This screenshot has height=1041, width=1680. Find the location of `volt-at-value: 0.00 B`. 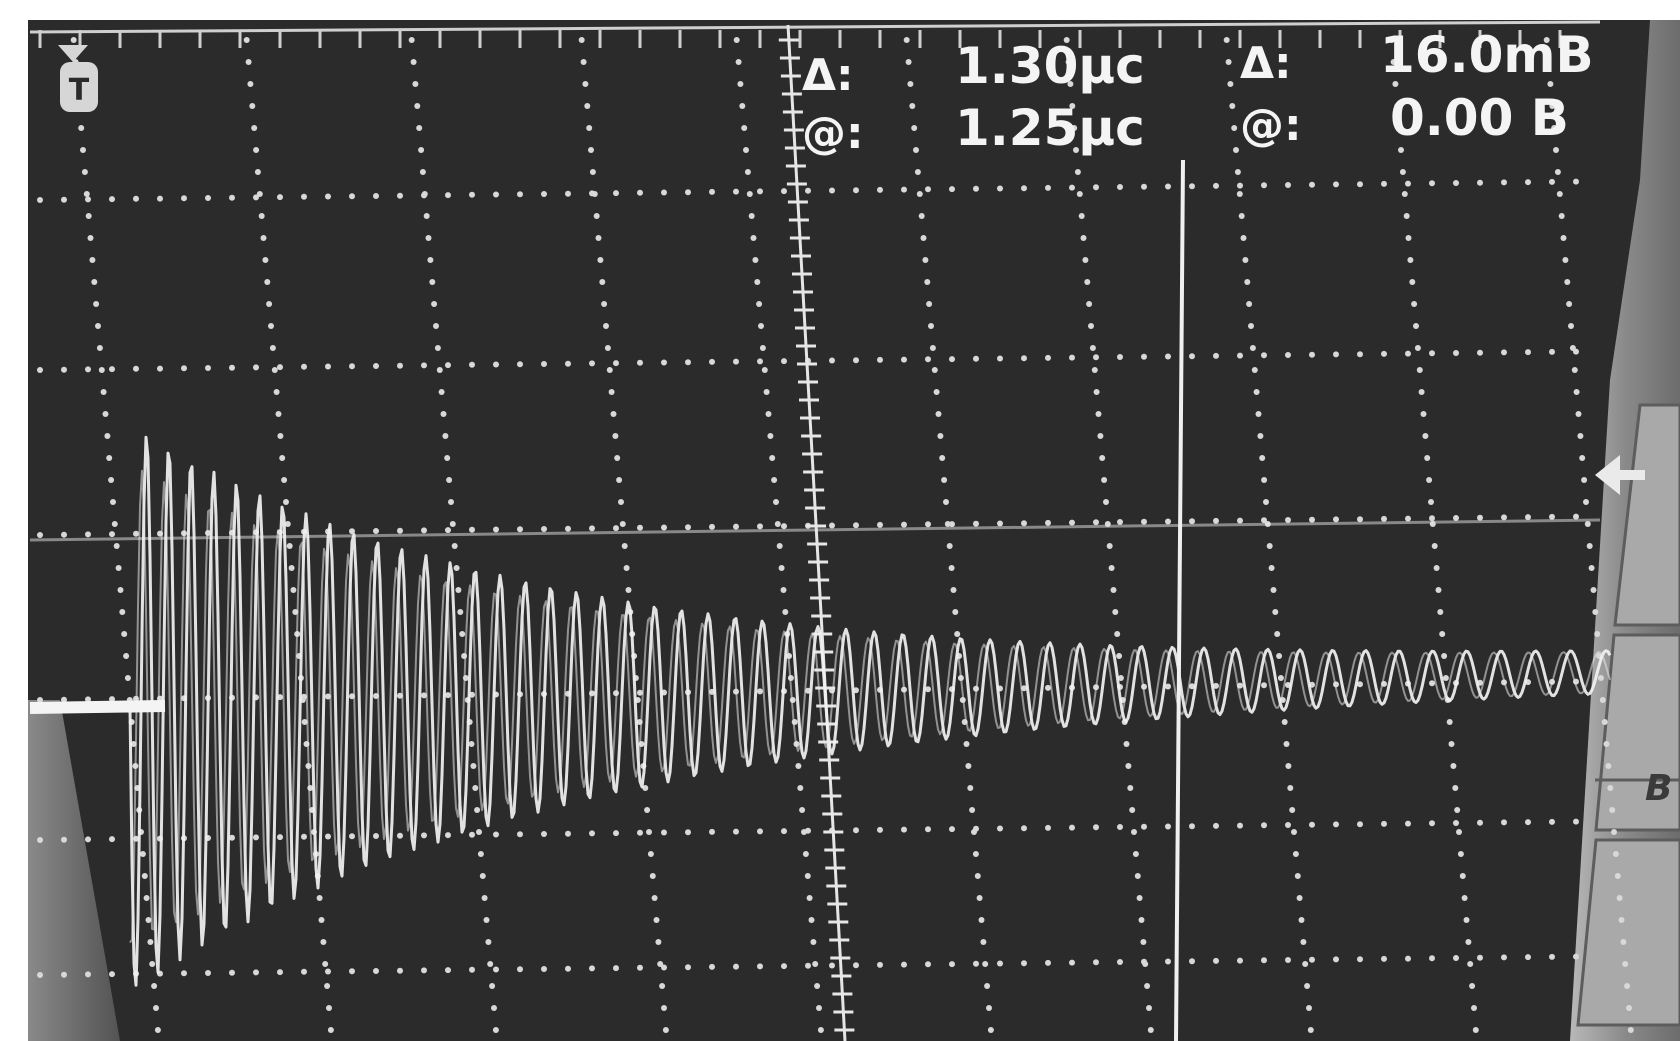

volt-at-value: 0.00 B is located at coordinates (1479, 118).